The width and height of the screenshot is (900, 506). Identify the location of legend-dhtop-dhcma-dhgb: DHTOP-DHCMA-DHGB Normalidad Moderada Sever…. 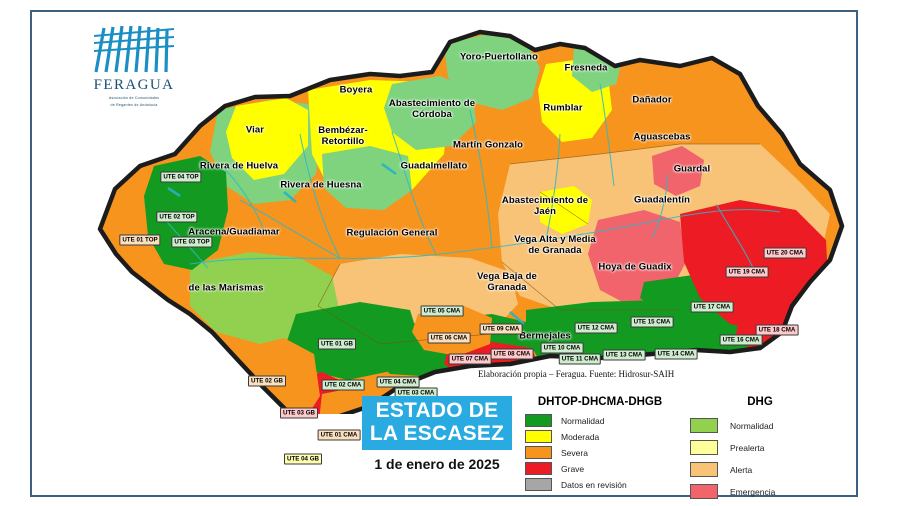
(600, 445).